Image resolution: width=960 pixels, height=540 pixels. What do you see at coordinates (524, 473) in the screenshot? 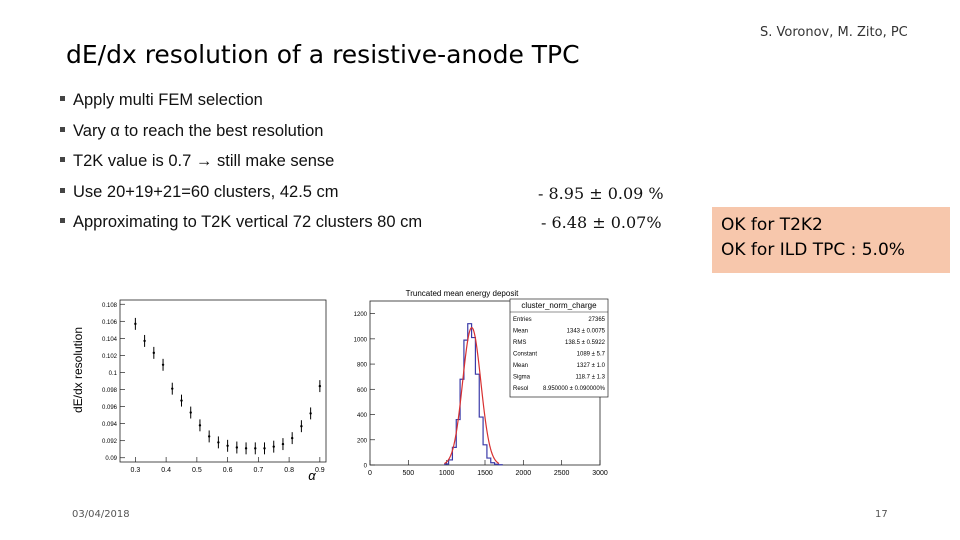
I see `x-tick-label: 2000` at bounding box center [524, 473].